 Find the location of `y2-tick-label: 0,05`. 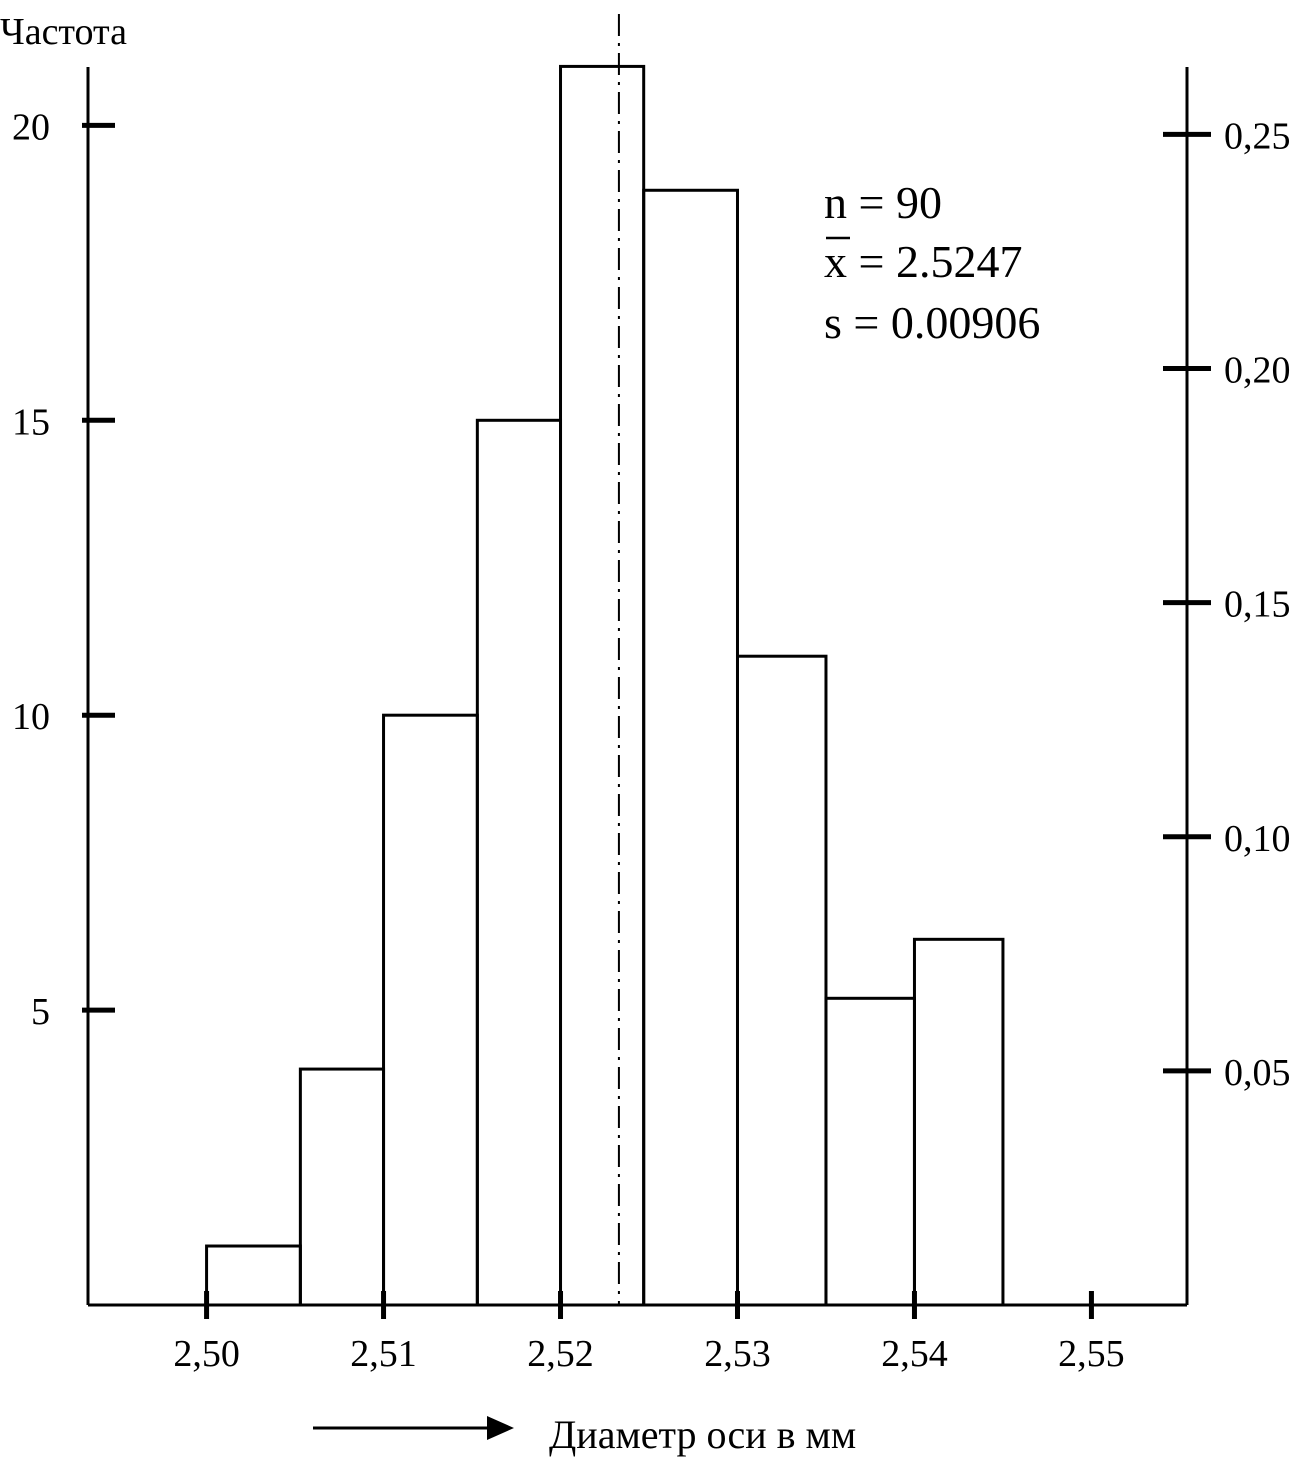

y2-tick-label: 0,05 is located at coordinates (1257, 1073).